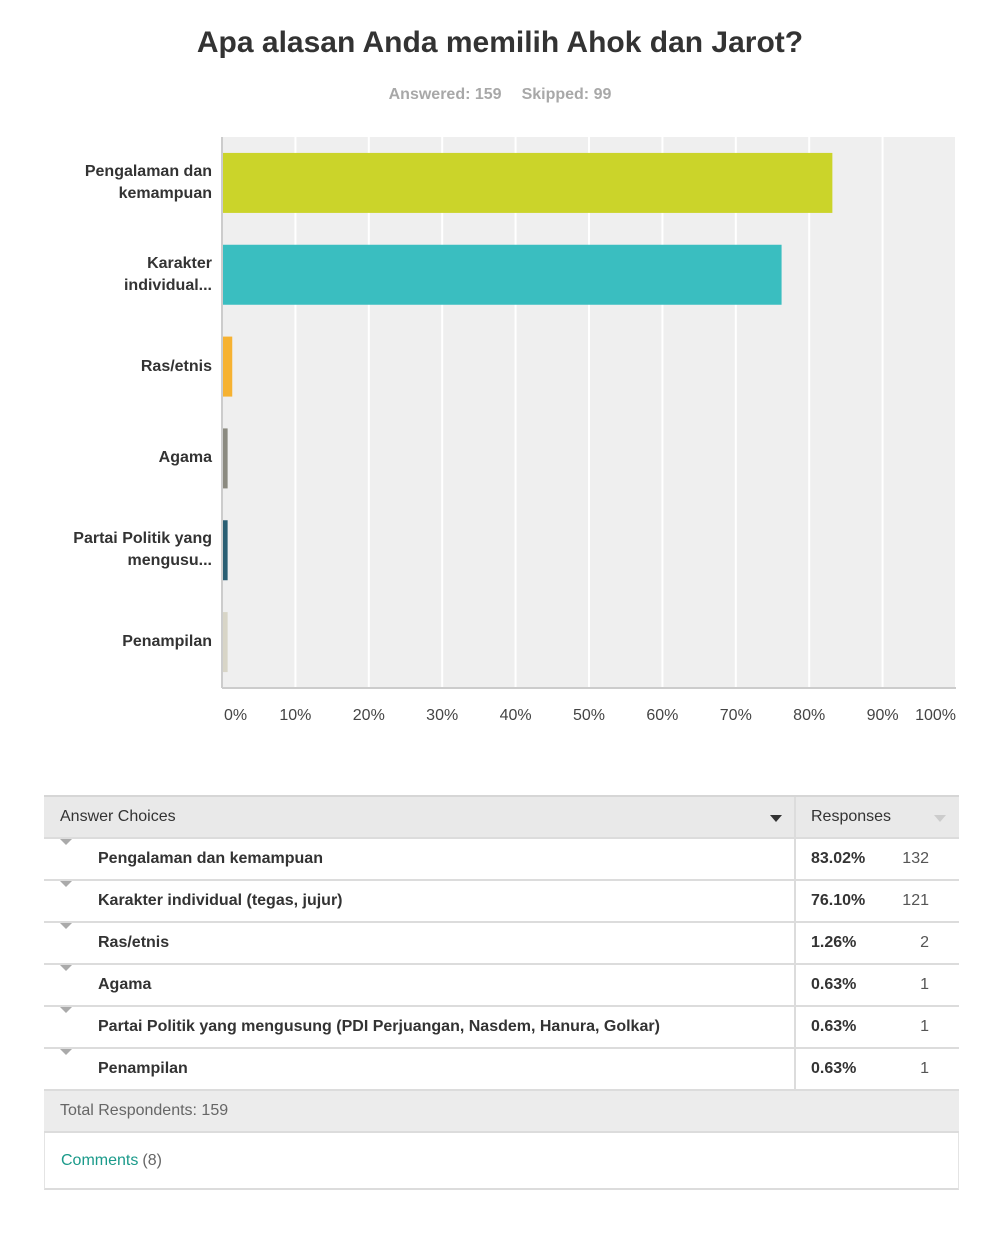 This screenshot has width=1000, height=1240. I want to click on answer-choice: Karakter individual (tegas, jujur), so click(220, 900).